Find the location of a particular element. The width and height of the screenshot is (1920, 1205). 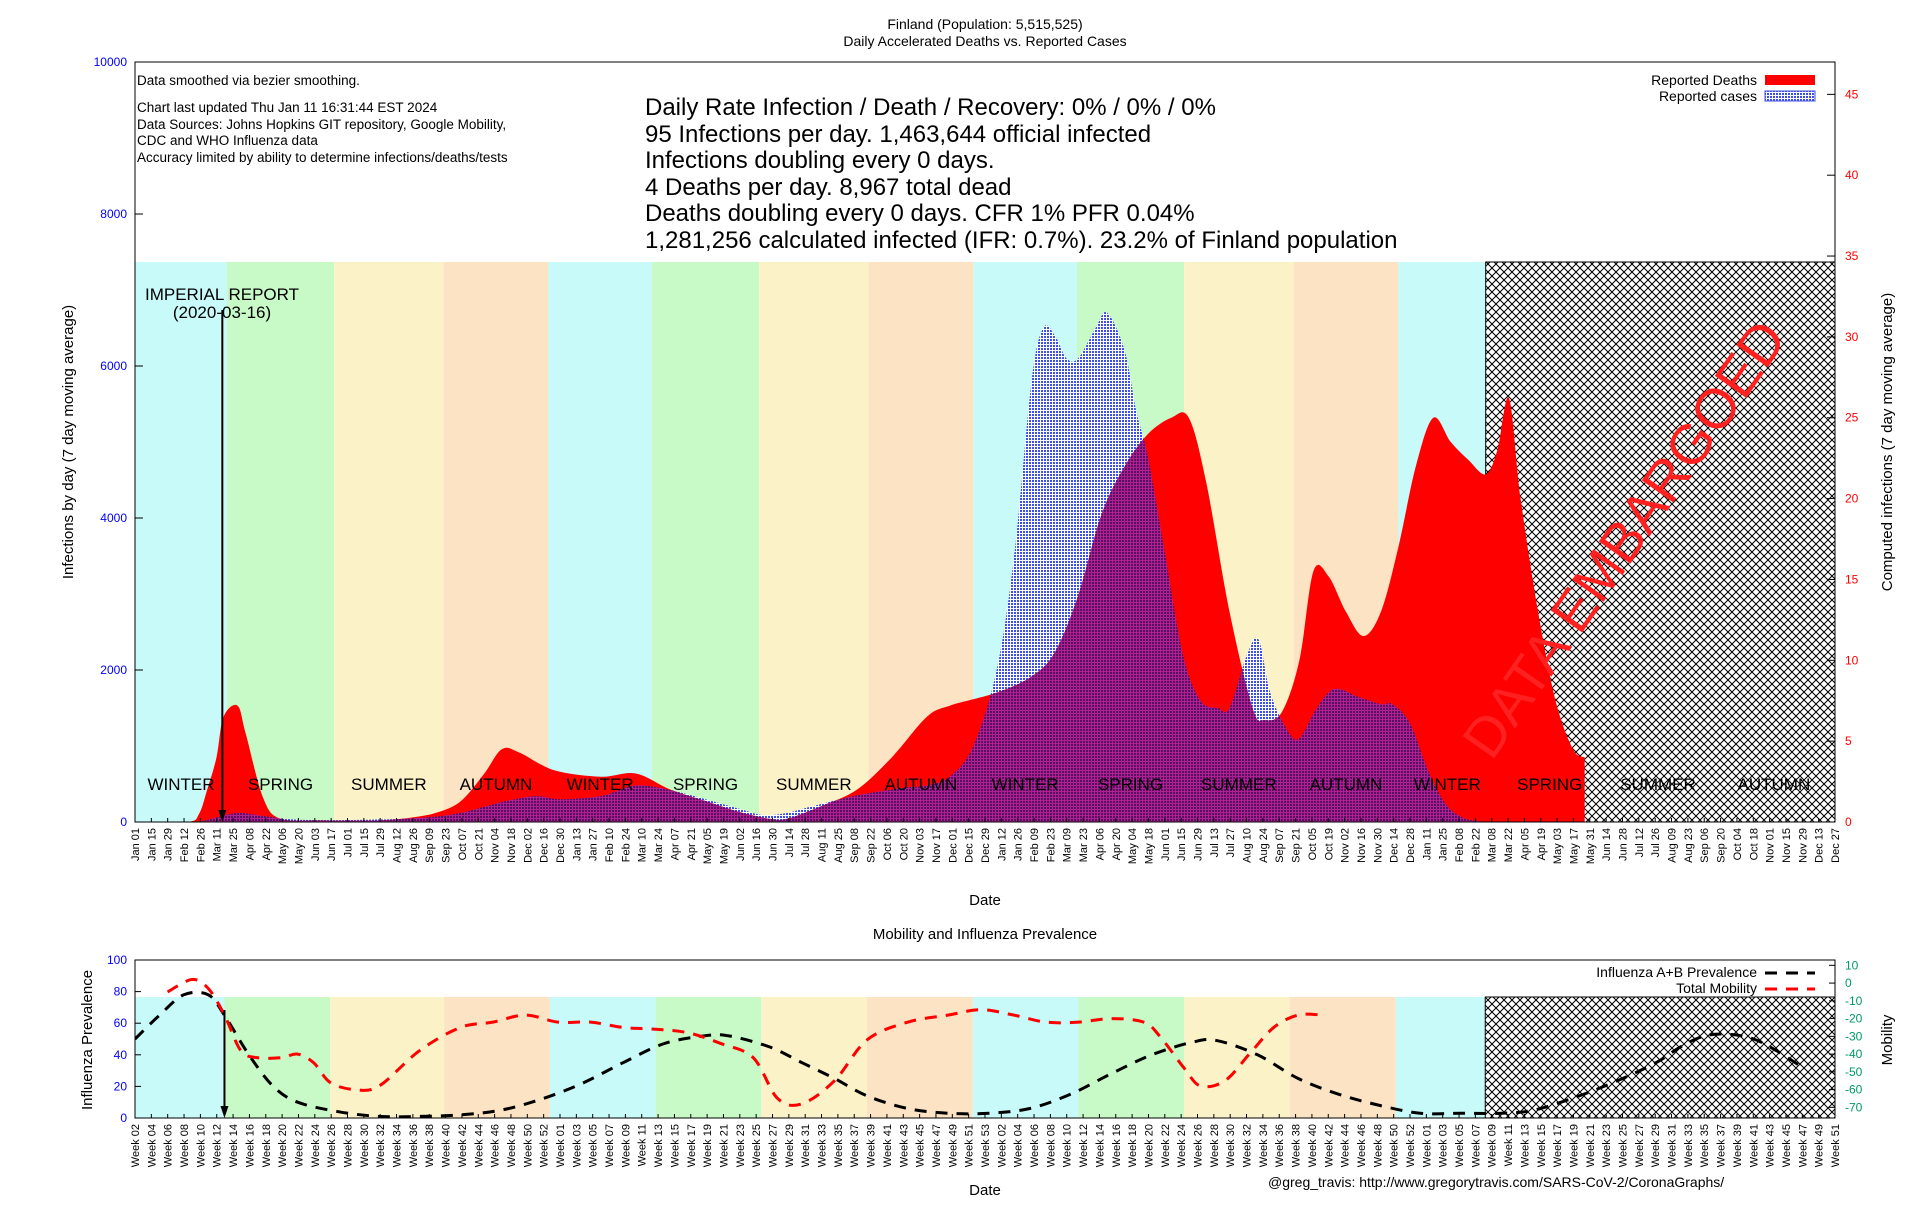

y2-tick-label: 5 is located at coordinates (1848, 741).